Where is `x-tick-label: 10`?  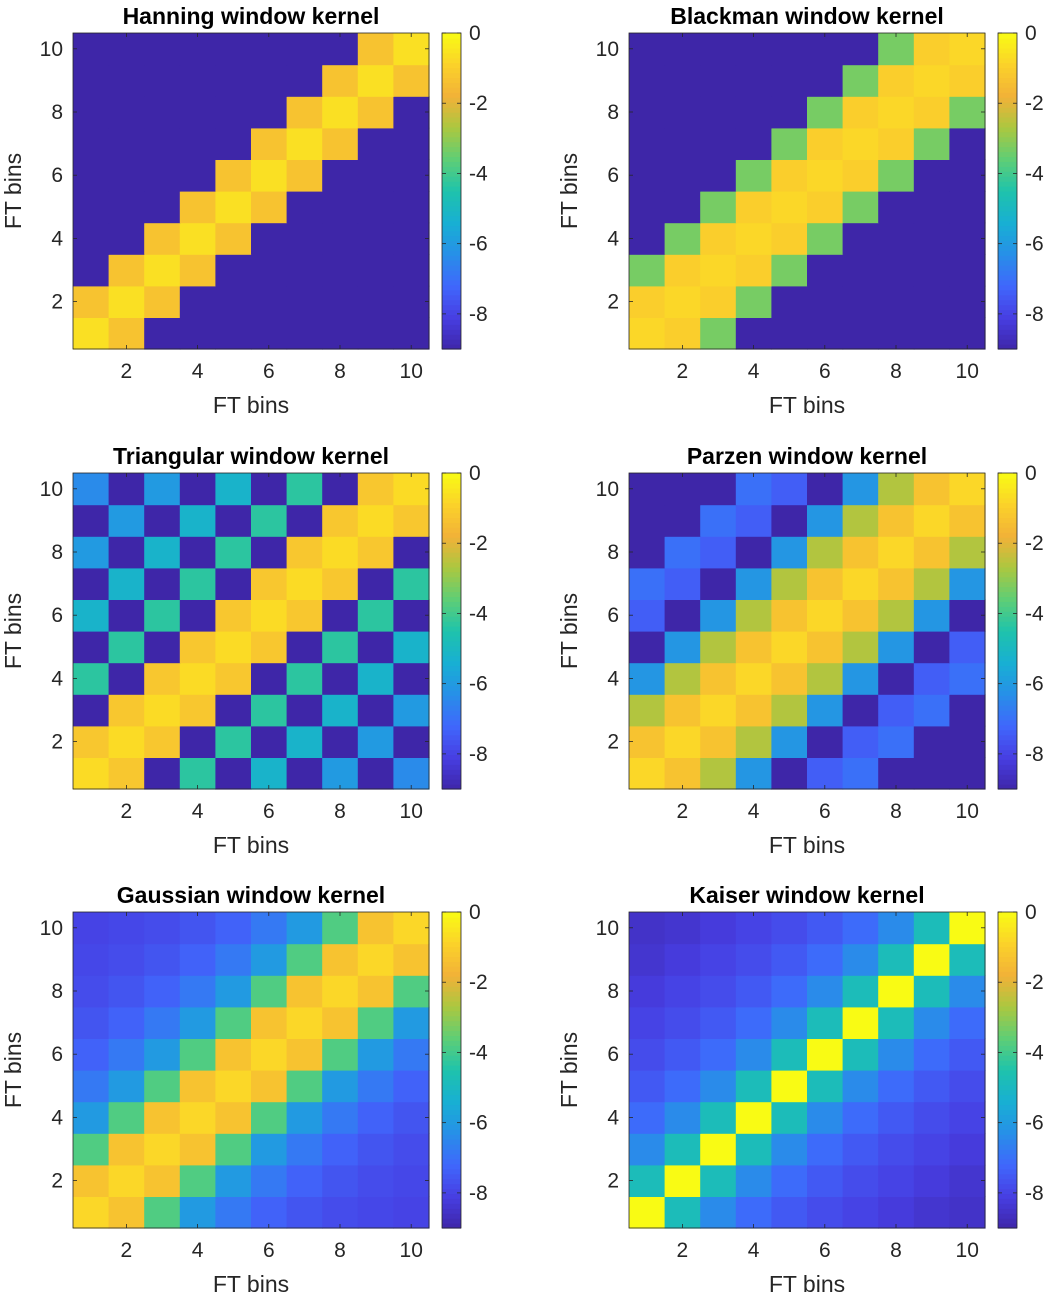 x-tick-label: 10 is located at coordinates (411, 811).